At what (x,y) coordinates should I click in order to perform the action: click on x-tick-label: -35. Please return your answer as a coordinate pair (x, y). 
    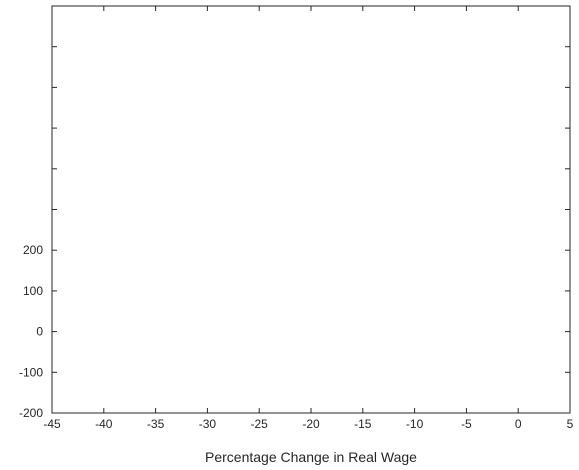
    Looking at the image, I should click on (156, 424).